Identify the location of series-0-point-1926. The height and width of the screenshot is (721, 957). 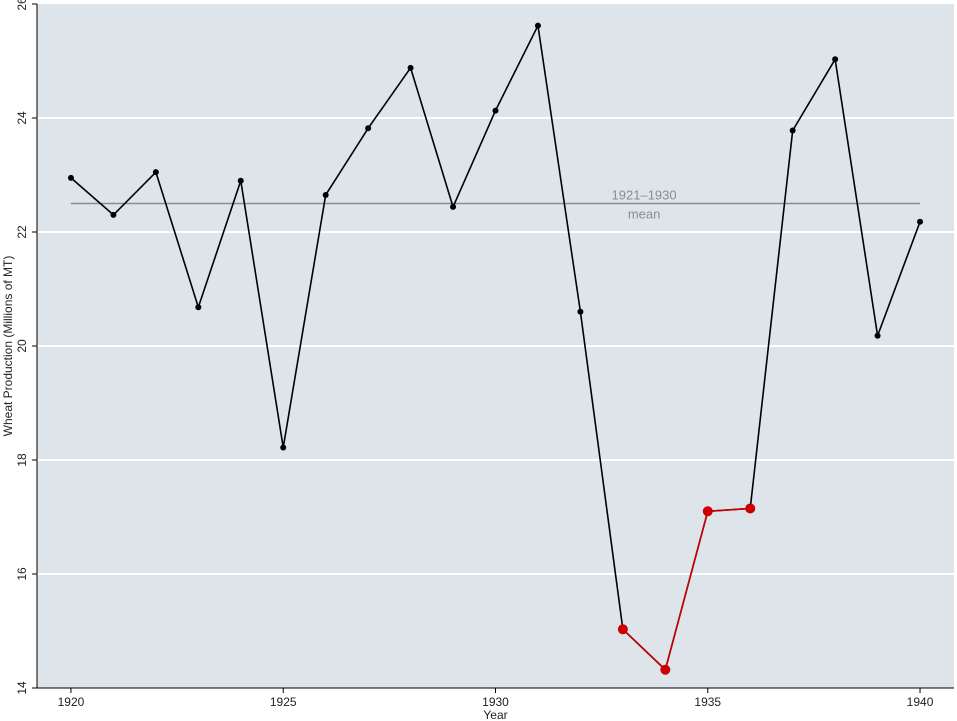
(325, 194).